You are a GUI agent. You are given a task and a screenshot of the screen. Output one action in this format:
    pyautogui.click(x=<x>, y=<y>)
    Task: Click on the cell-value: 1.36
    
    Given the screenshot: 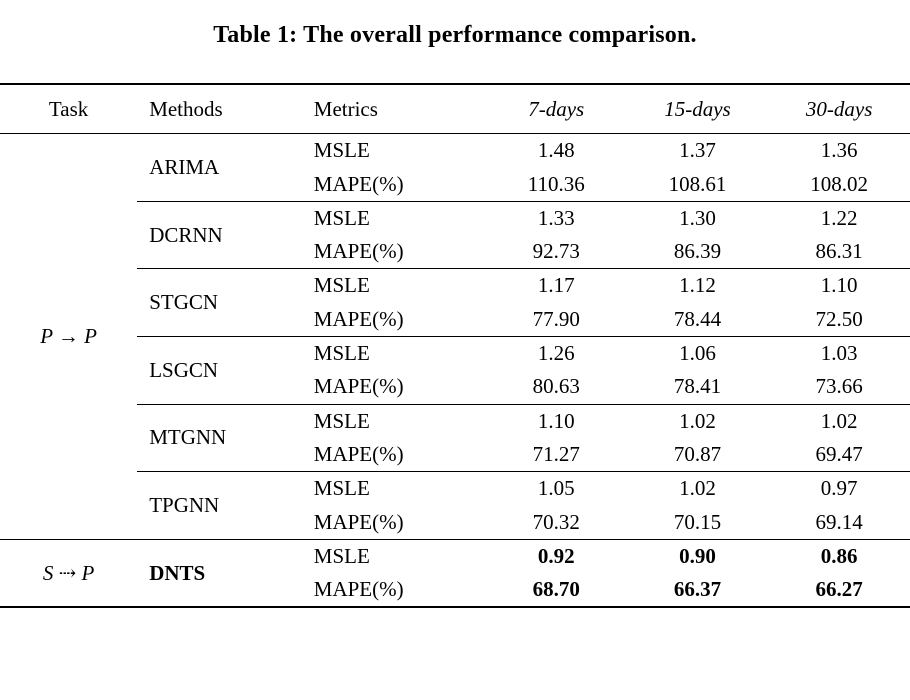 What is the action you would take?
    pyautogui.click(x=839, y=150)
    